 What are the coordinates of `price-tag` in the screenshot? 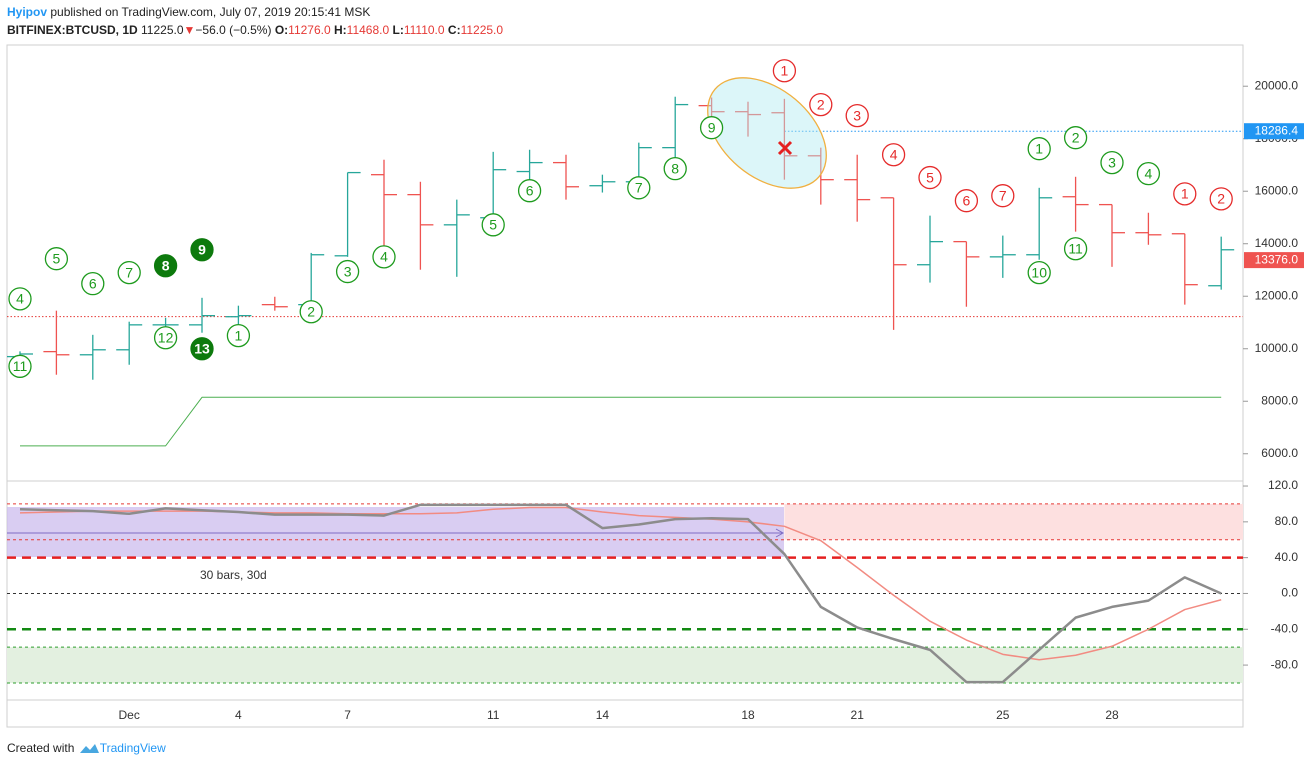 It's located at (1274, 260).